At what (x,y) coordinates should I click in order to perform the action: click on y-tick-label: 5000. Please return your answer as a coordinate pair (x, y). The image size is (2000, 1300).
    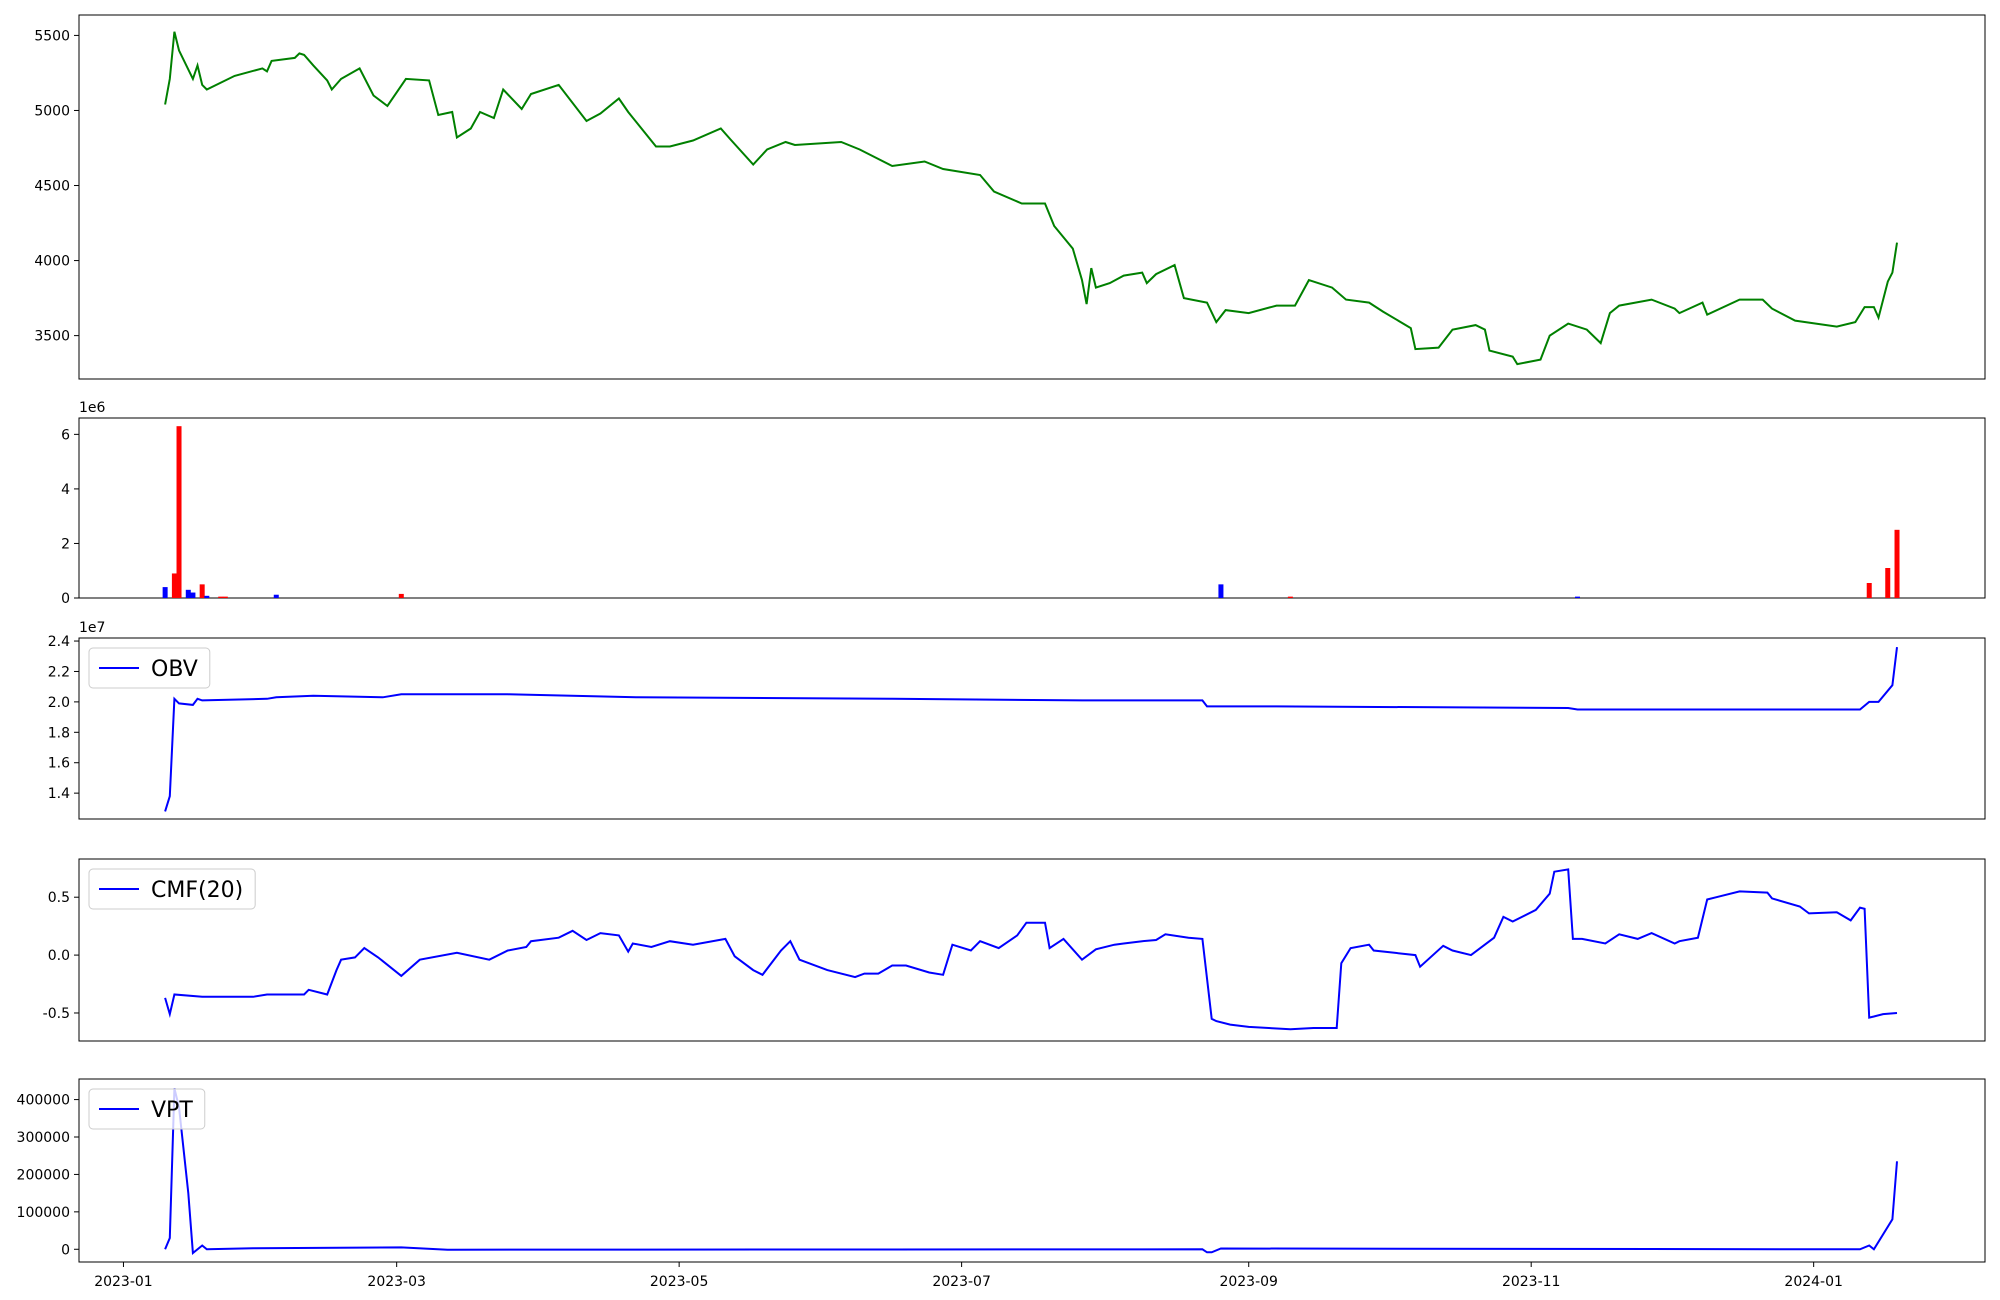
    Looking at the image, I should click on (52, 111).